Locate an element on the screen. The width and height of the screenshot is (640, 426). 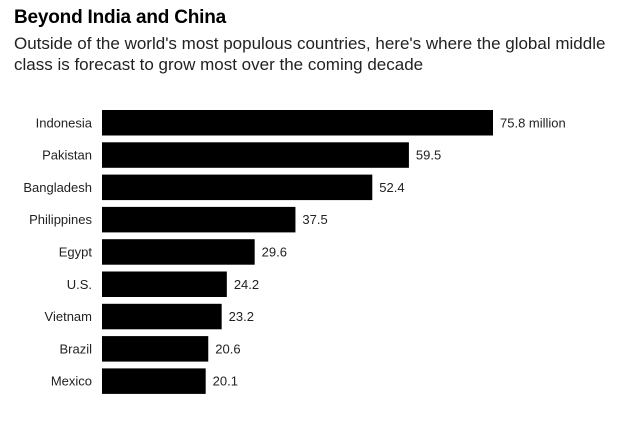
value-label: 29.6 is located at coordinates (274, 251).